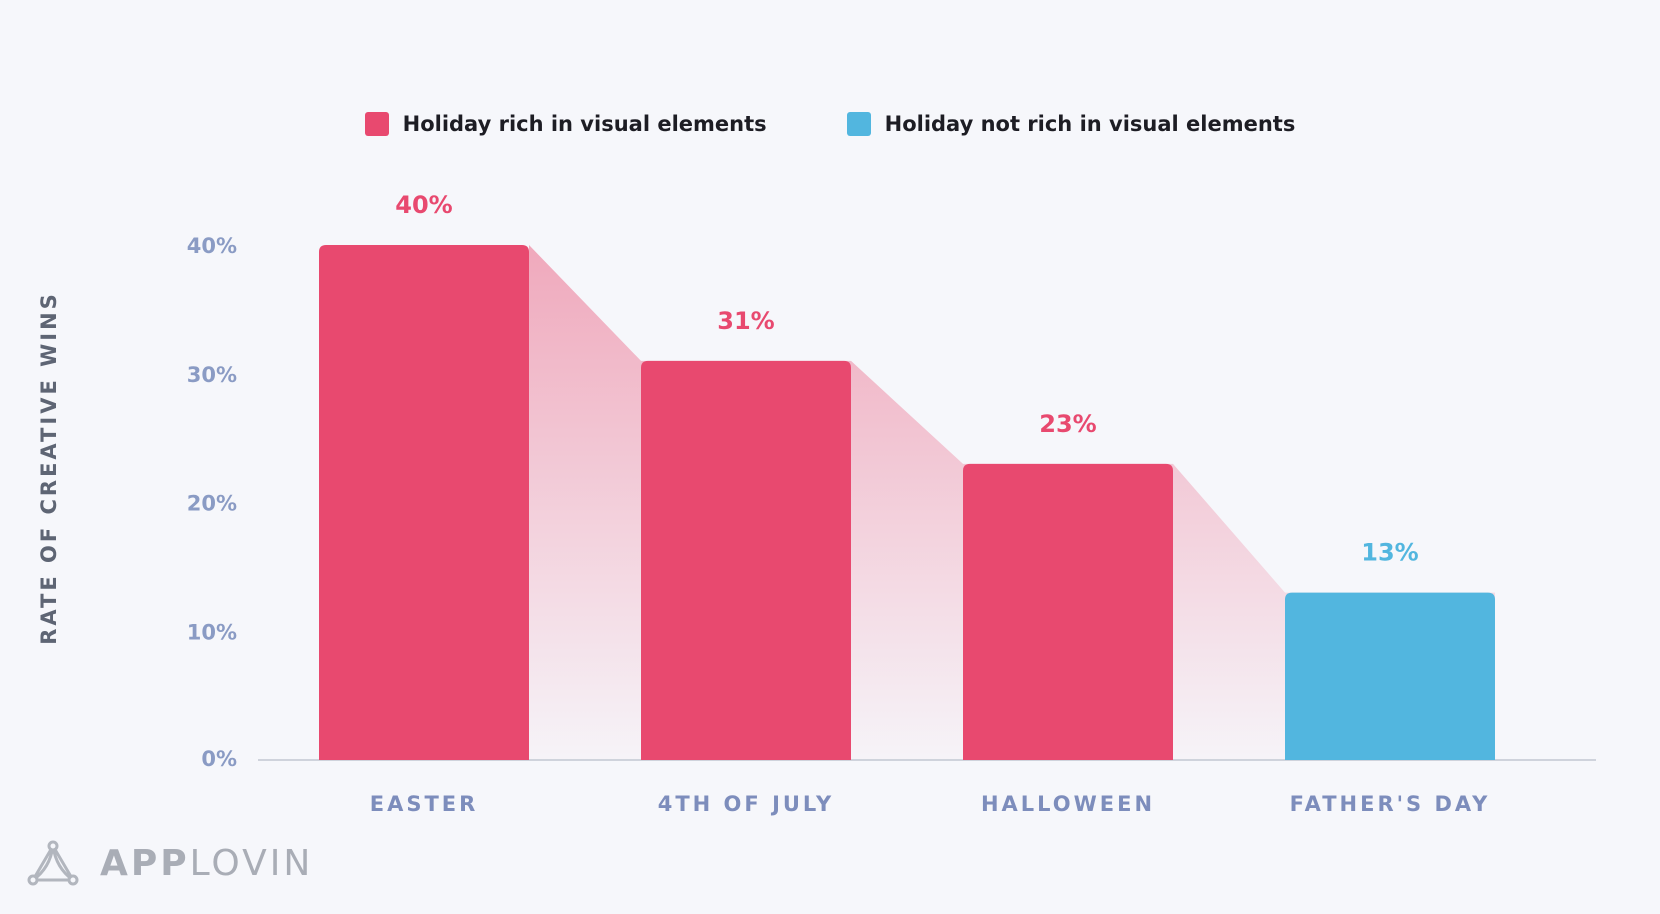 The height and width of the screenshot is (914, 1660). What do you see at coordinates (212, 375) in the screenshot?
I see `y-tick-label: 30%` at bounding box center [212, 375].